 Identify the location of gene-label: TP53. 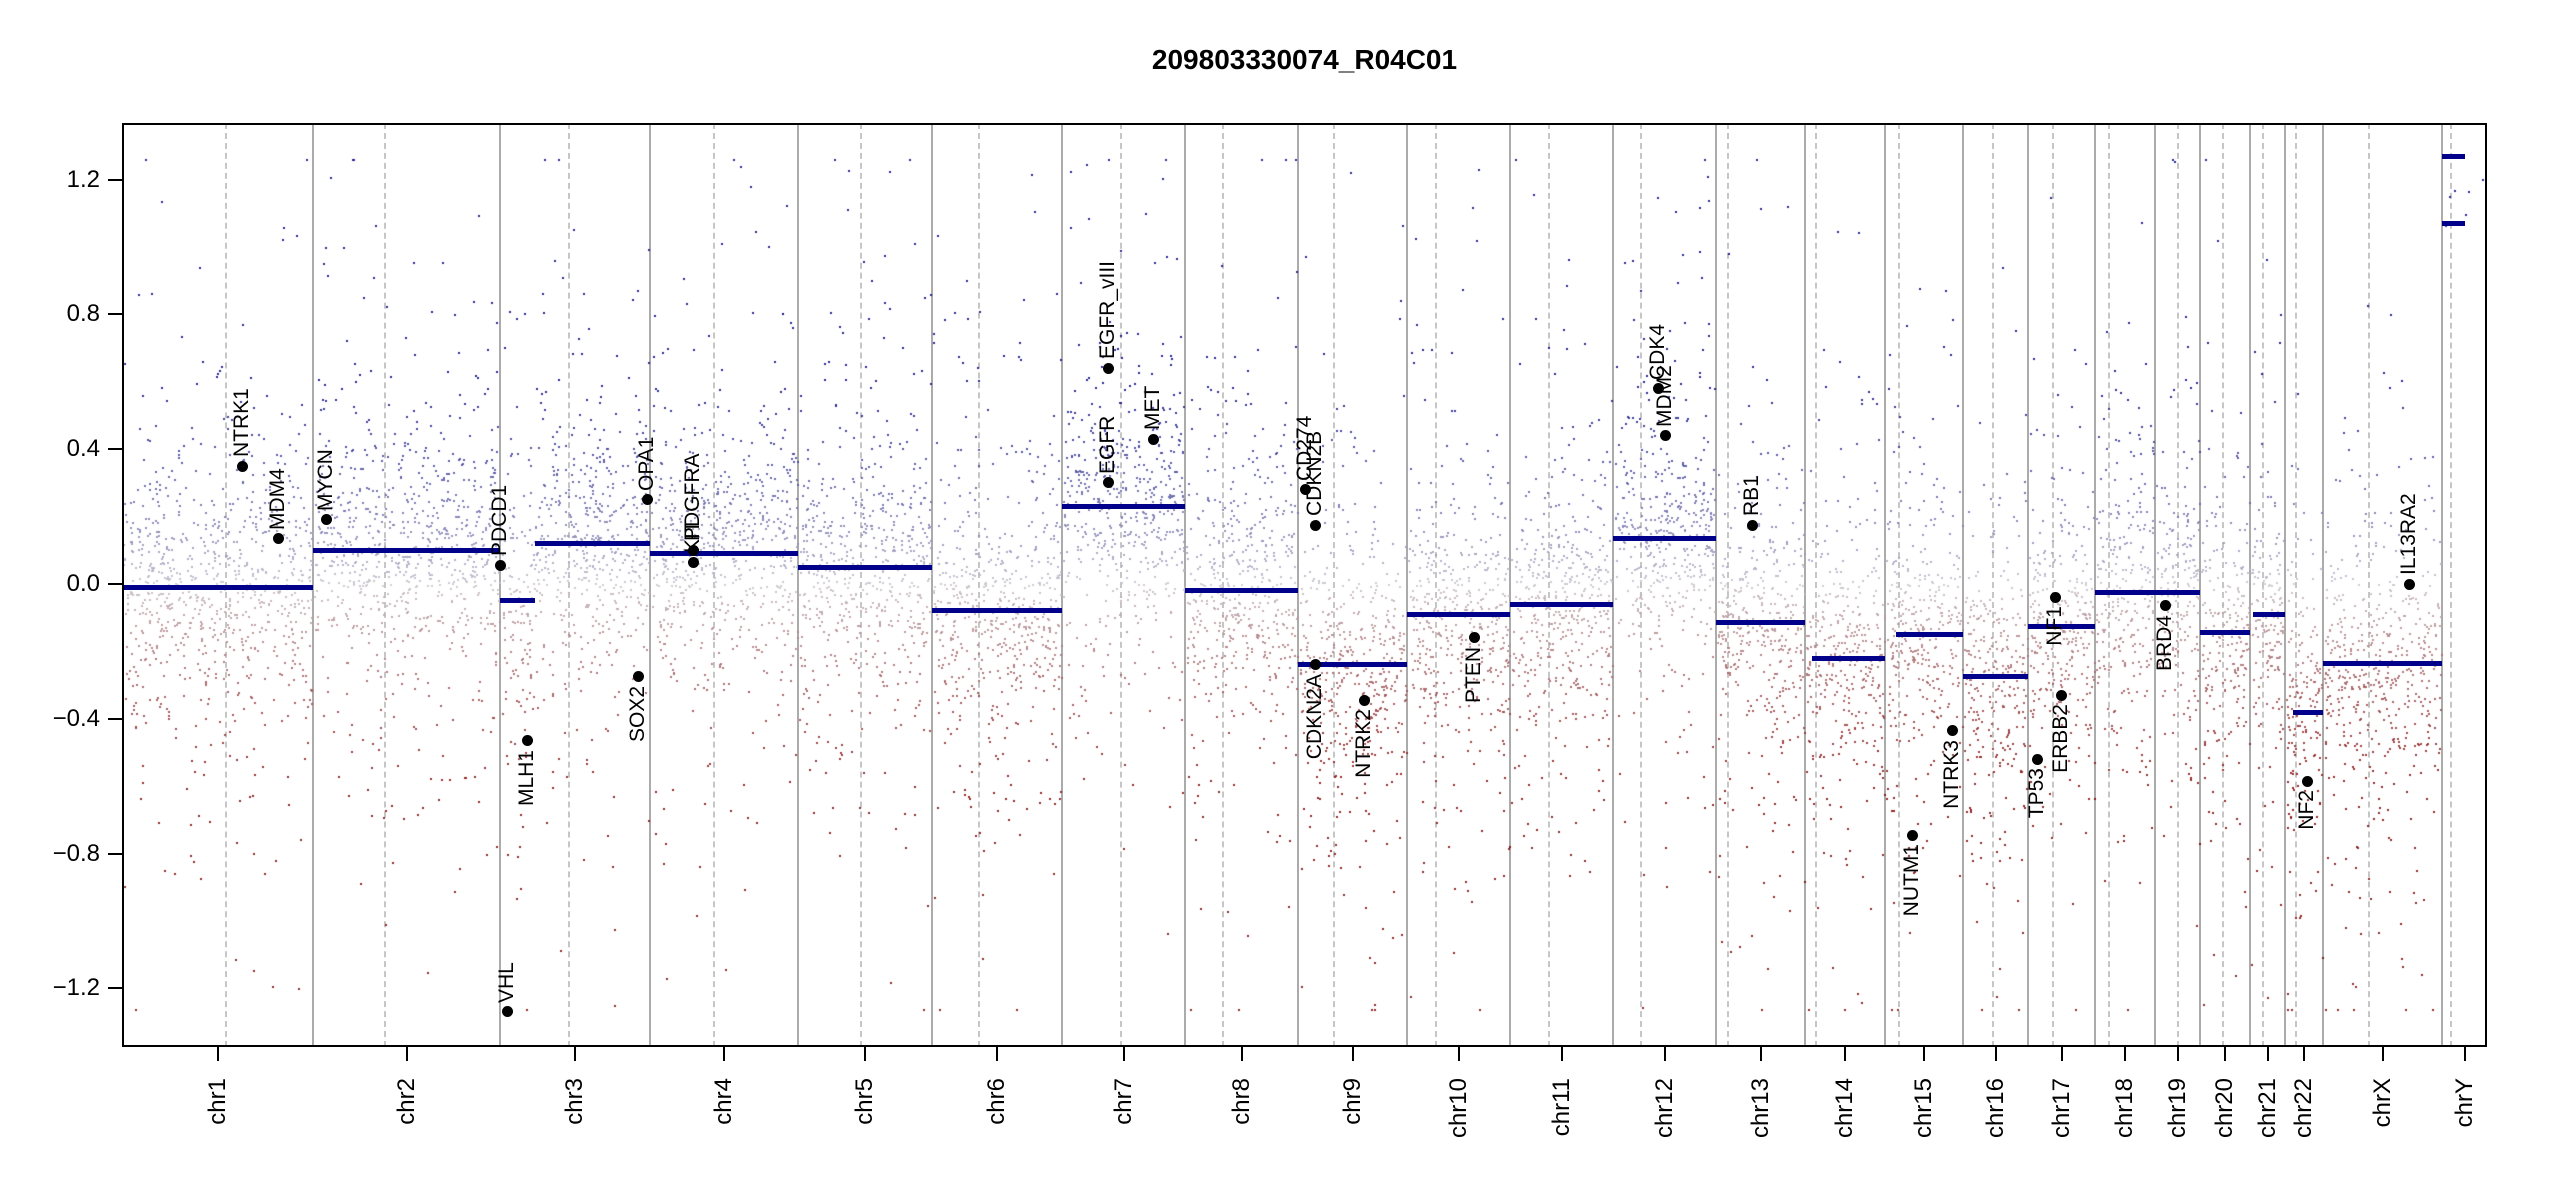
(2036, 793).